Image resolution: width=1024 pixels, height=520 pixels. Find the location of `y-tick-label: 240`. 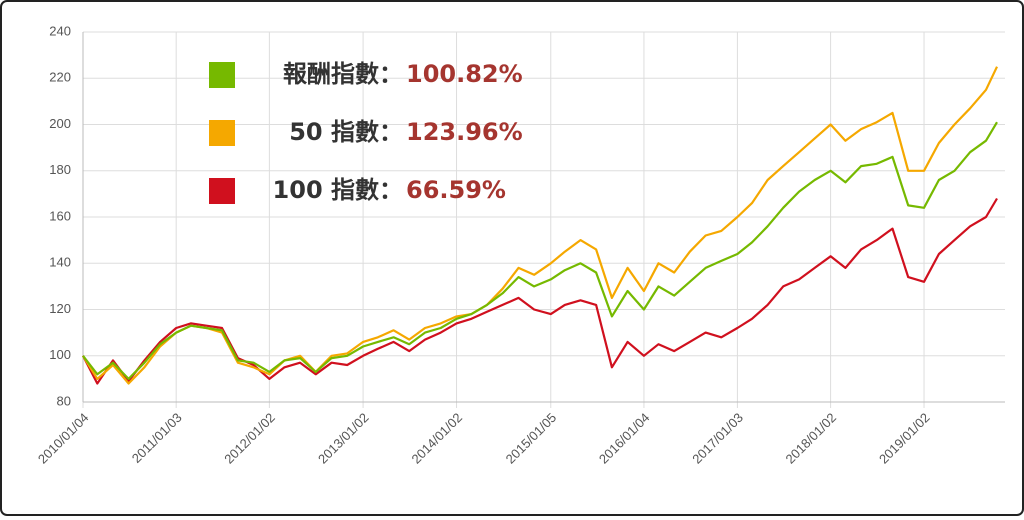

y-tick-label: 240 is located at coordinates (60, 30).